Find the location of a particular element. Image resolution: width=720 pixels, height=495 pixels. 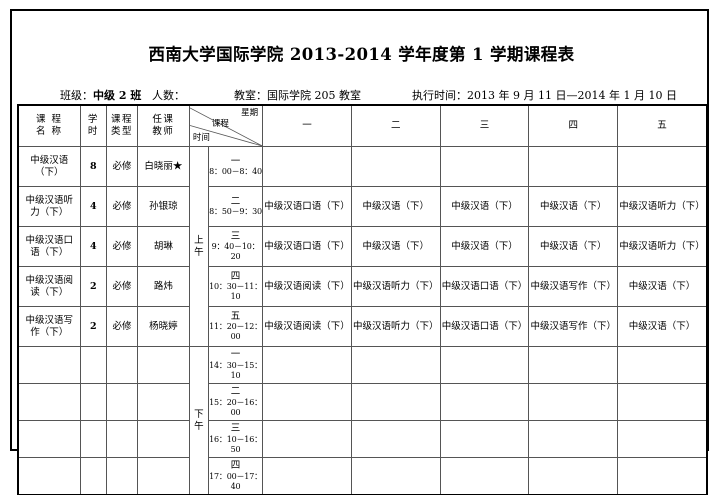

cell-period-time: 四 17：00－17：40 is located at coordinates (235, 476).